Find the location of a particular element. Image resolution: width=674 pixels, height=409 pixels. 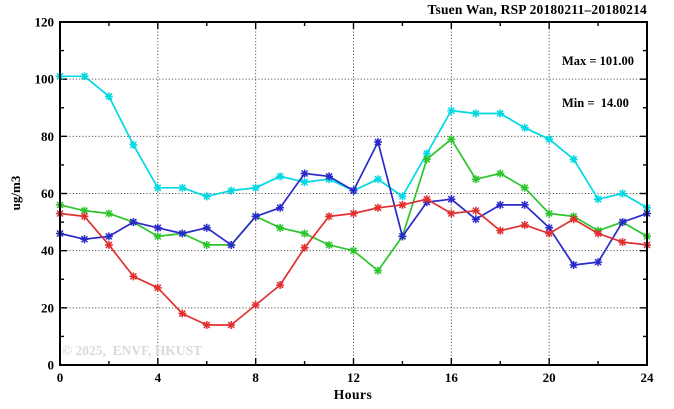

series-red-marker-h11 is located at coordinates (329, 216).